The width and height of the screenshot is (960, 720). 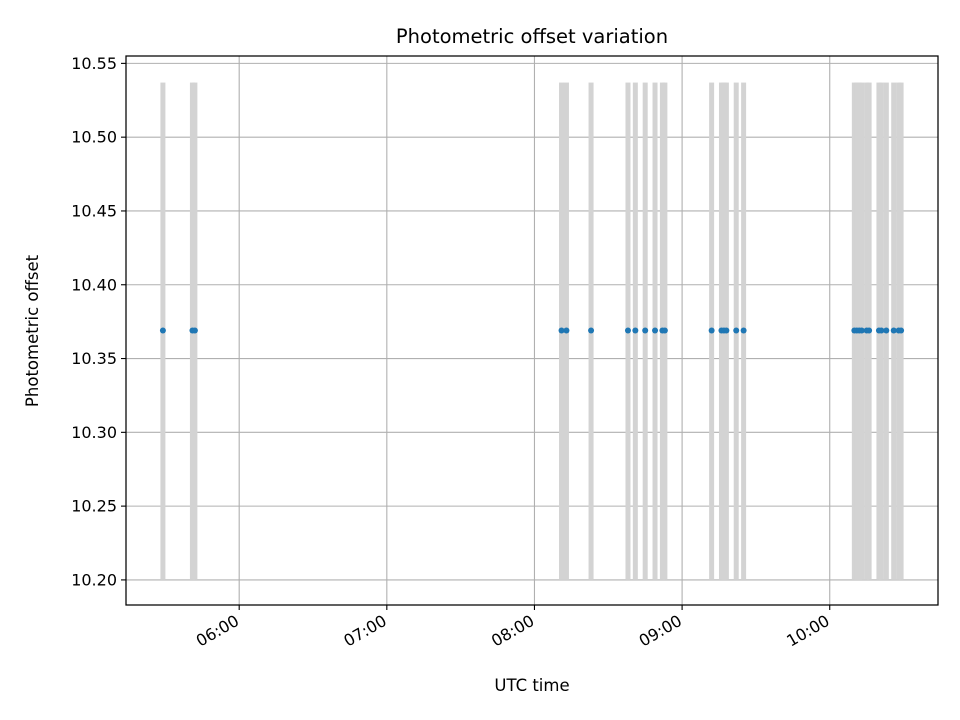 I want to click on y-tick-label: 10.45, so click(x=94, y=210).